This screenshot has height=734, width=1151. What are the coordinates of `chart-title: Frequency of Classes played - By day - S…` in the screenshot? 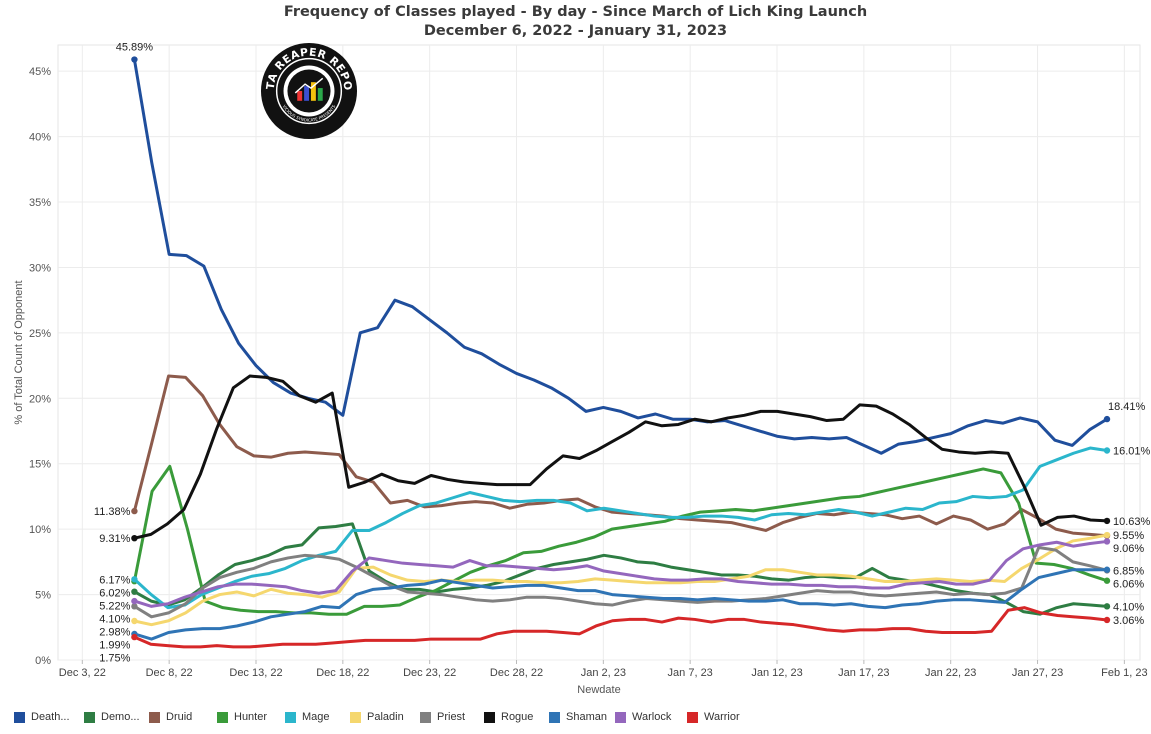 It's located at (575, 12).